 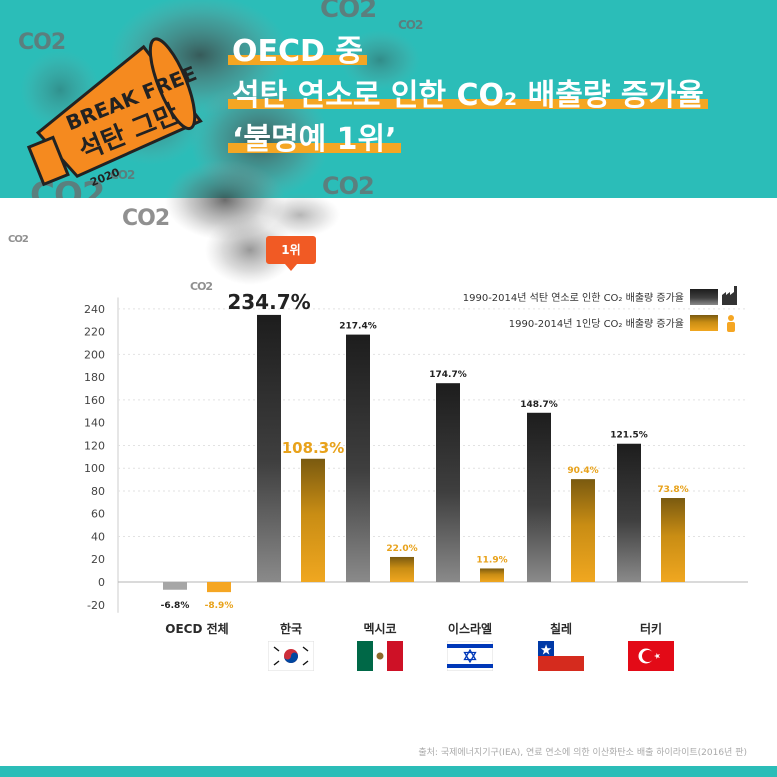 I want to click on data-label: -6.8%, so click(x=175, y=606).